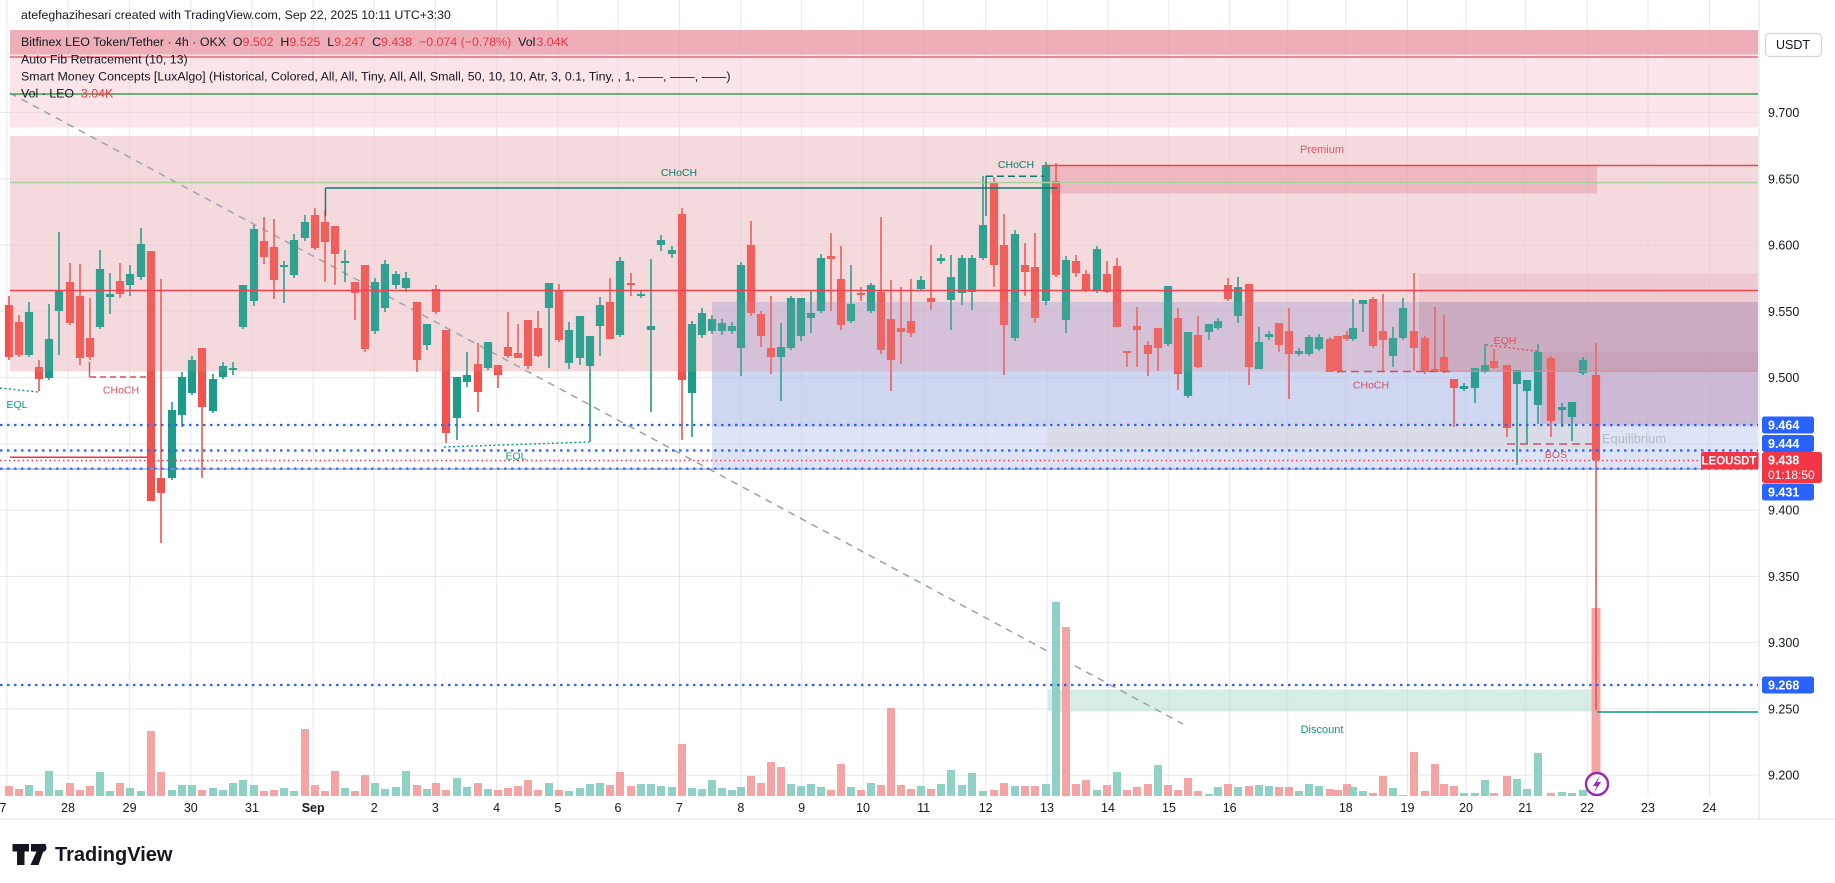 The image size is (1835, 883). Describe the element at coordinates (1783, 444) in the screenshot. I see `svg-text: 9.444` at that location.